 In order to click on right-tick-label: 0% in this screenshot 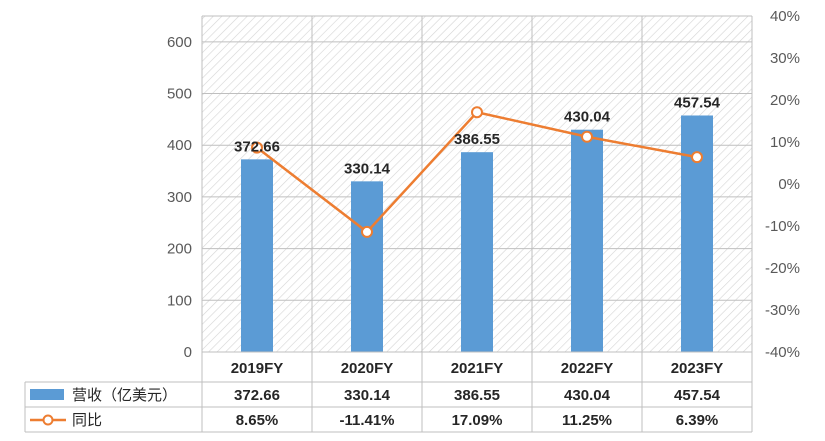, I will do `click(789, 184)`.